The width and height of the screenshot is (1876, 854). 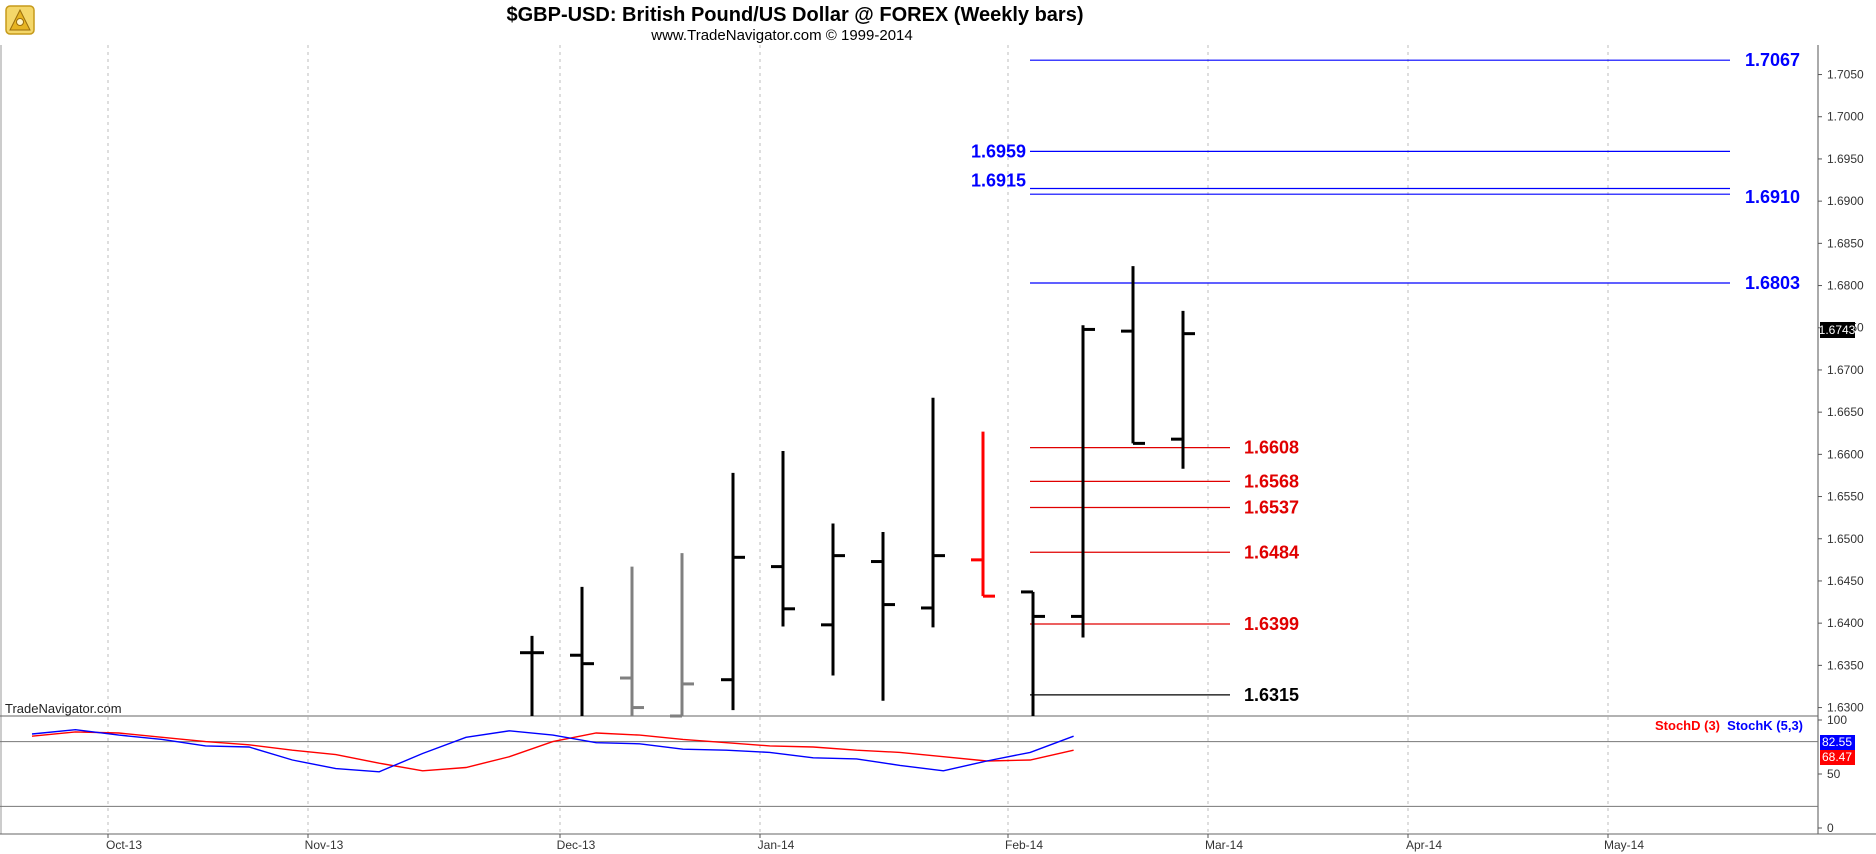 What do you see at coordinates (63, 708) in the screenshot?
I see `watermark: TradeNavigator.com` at bounding box center [63, 708].